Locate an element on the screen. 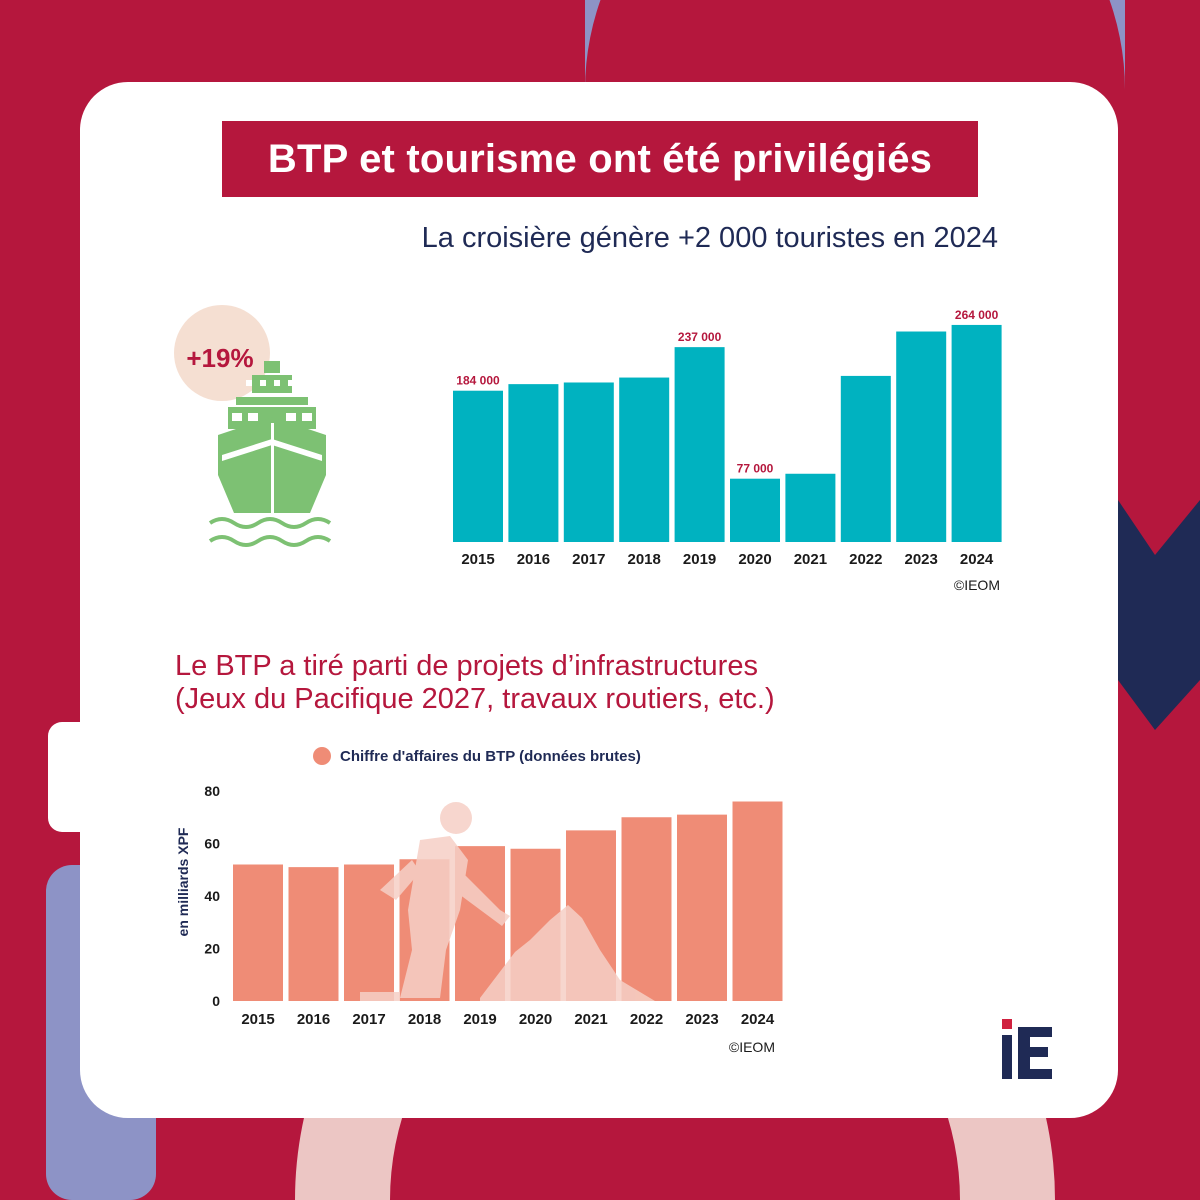 Image resolution: width=1200 pixels, height=1200 pixels. btp-tick-2023: 2023 is located at coordinates (701, 1019).